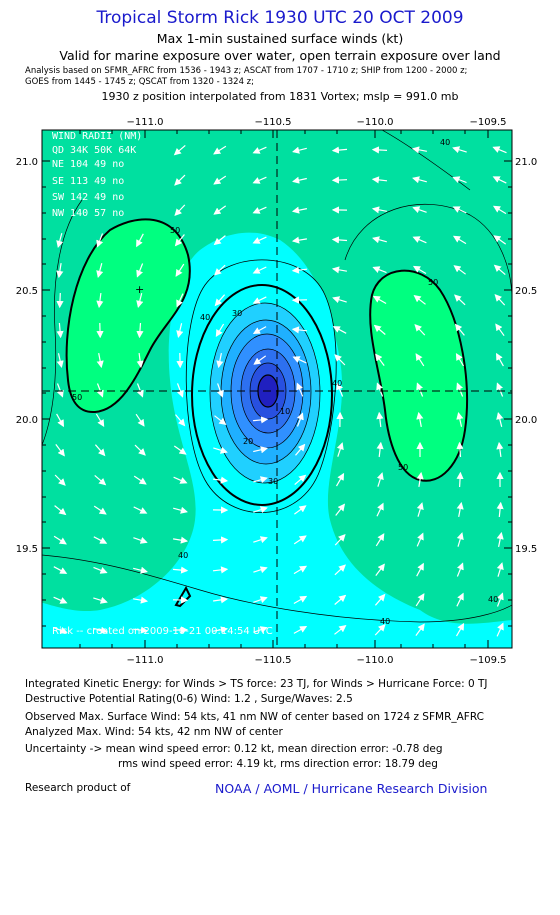 The width and height of the screenshot is (560, 915). What do you see at coordinates (27, 291) in the screenshot?
I see `lat-tick-left: 20.5` at bounding box center [27, 291].